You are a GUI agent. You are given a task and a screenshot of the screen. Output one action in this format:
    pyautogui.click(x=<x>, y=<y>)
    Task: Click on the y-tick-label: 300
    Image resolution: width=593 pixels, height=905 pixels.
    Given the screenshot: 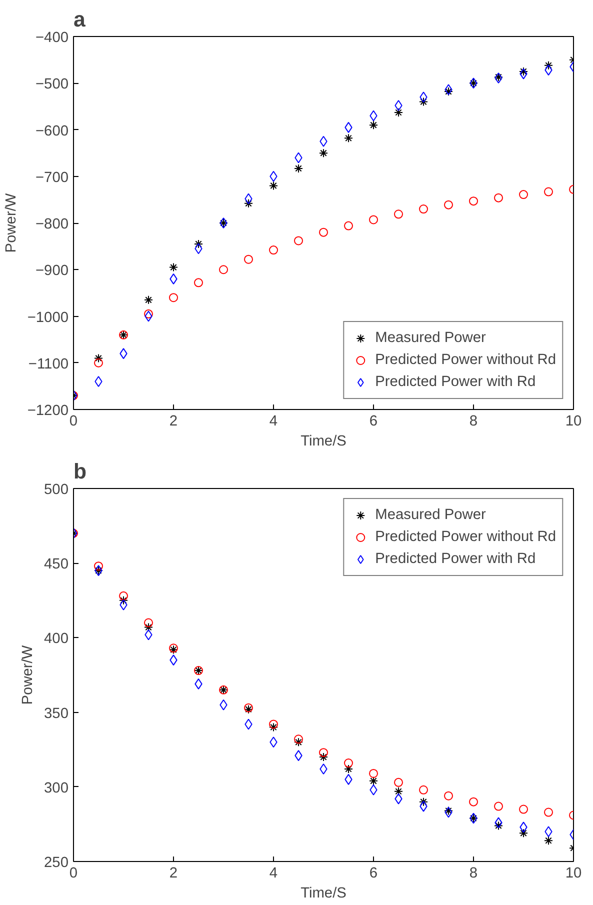 What is the action you would take?
    pyautogui.click(x=56, y=788)
    